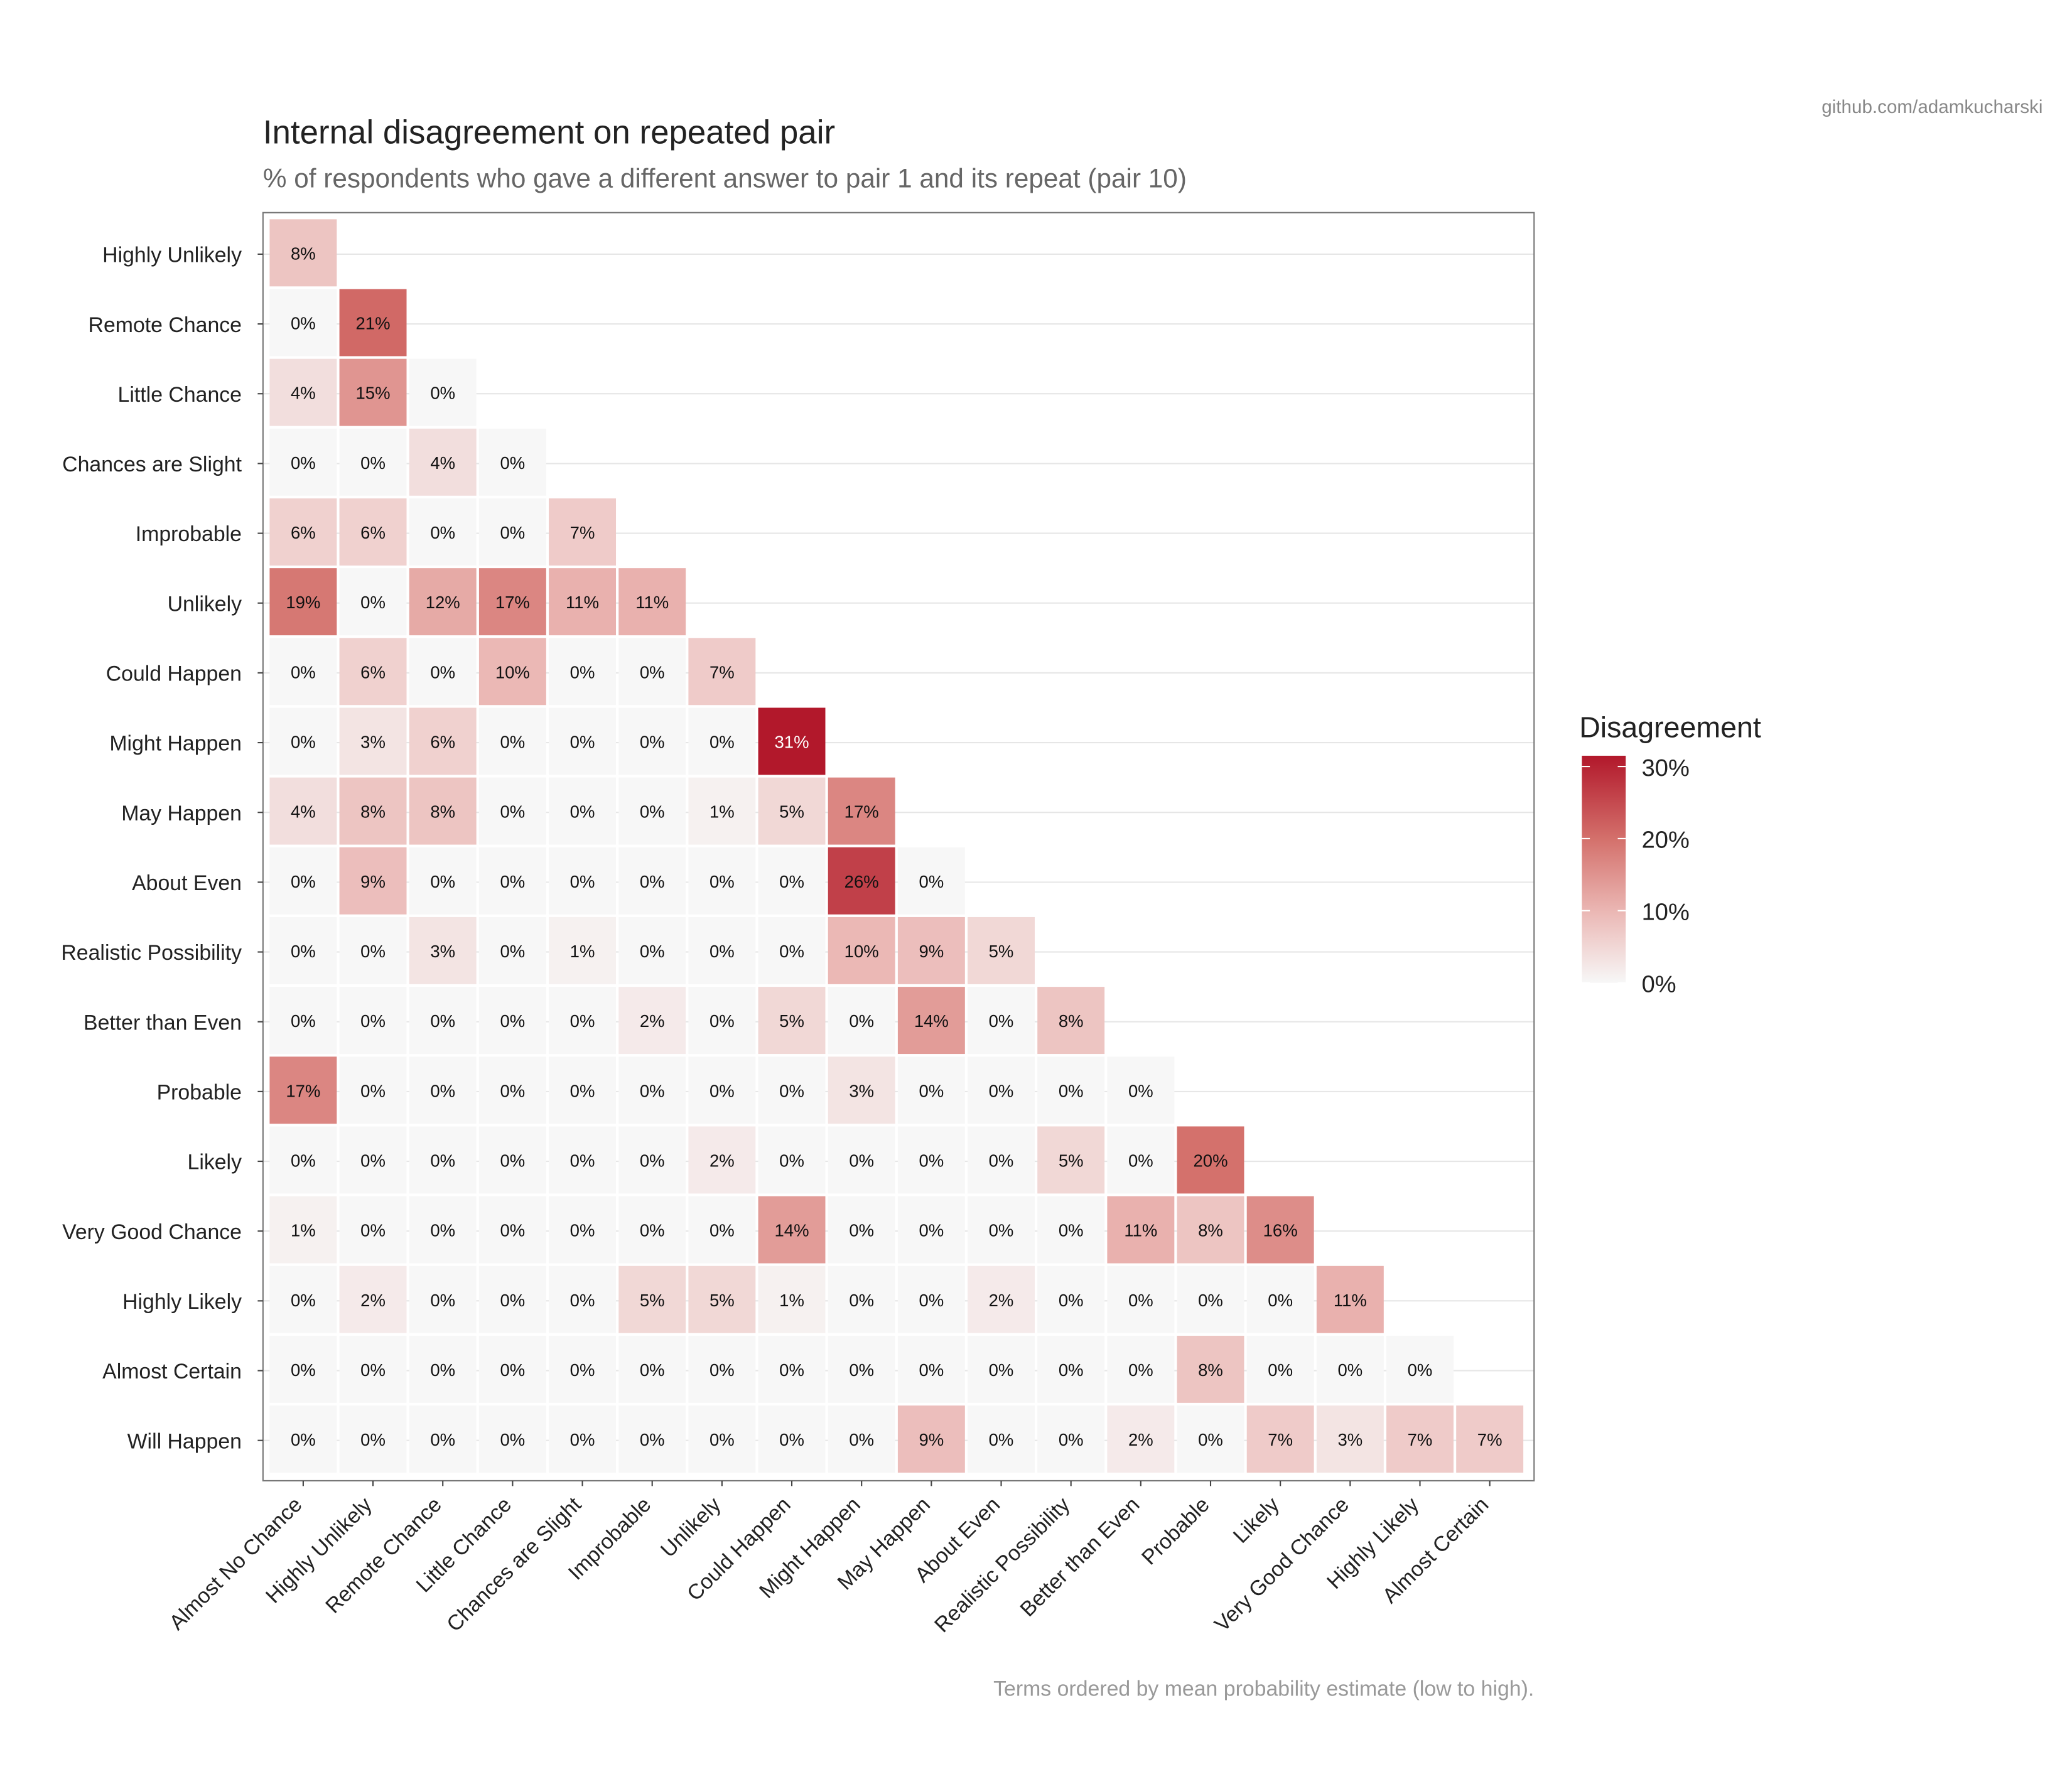 Image resolution: width=2072 pixels, height=1789 pixels. I want to click on legend-tick-label: 10%, so click(1666, 913).